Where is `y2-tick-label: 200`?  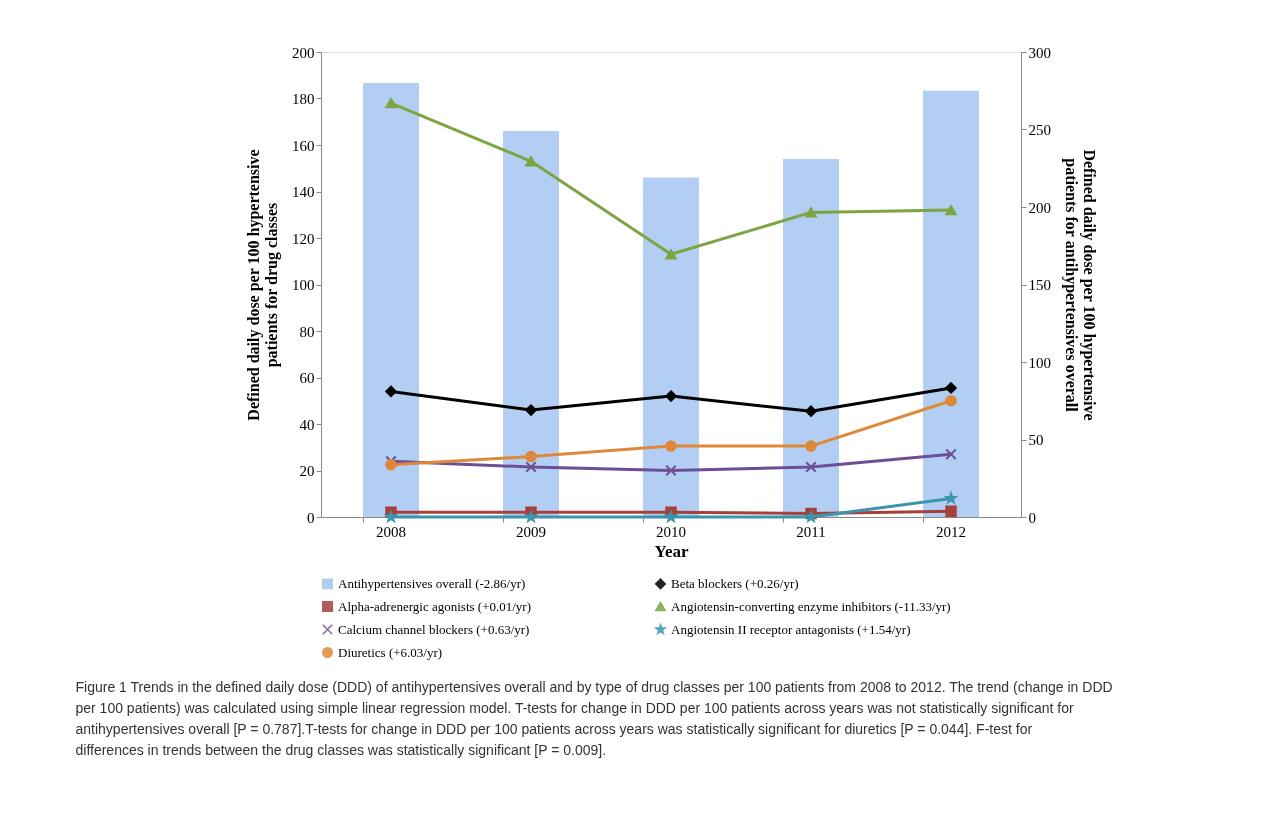
y2-tick-label: 200 is located at coordinates (1039, 207).